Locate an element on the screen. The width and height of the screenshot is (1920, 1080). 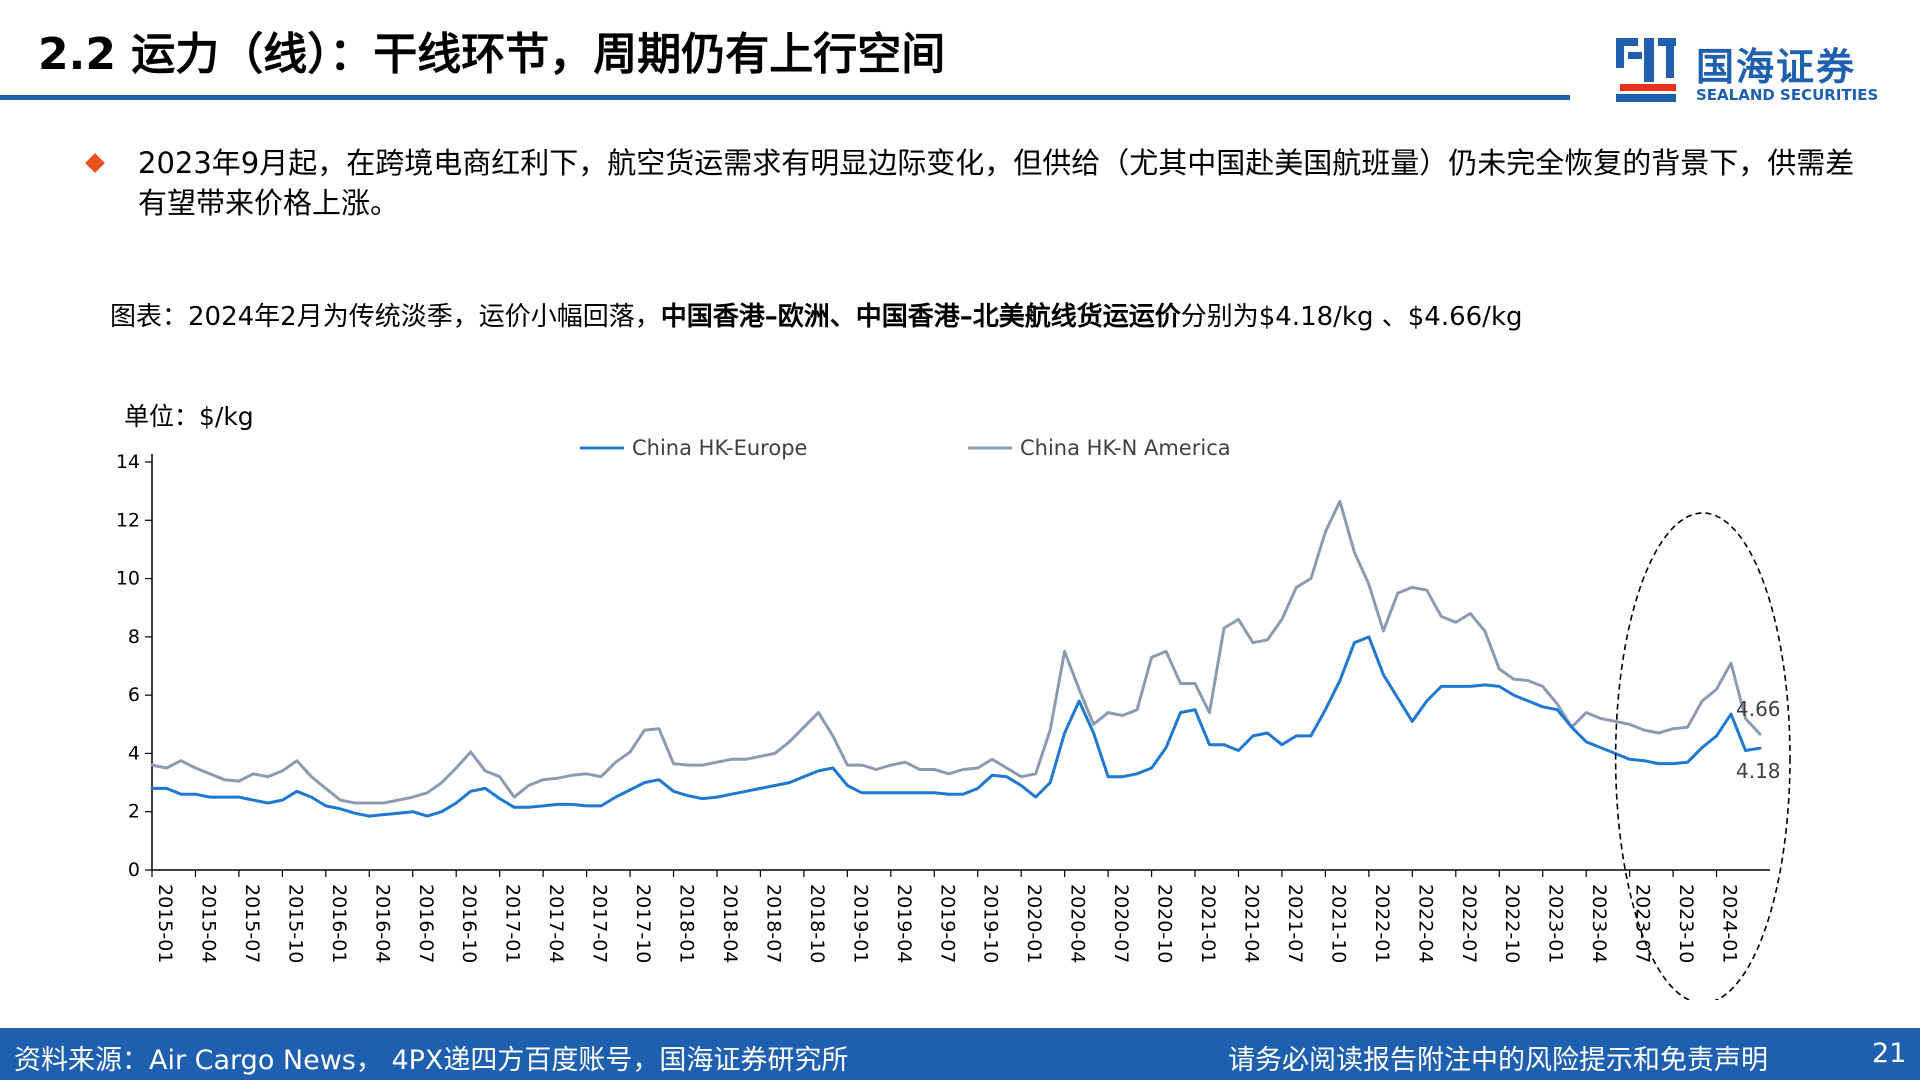
x-tick-label: 2016-10 is located at coordinates (469, 923).